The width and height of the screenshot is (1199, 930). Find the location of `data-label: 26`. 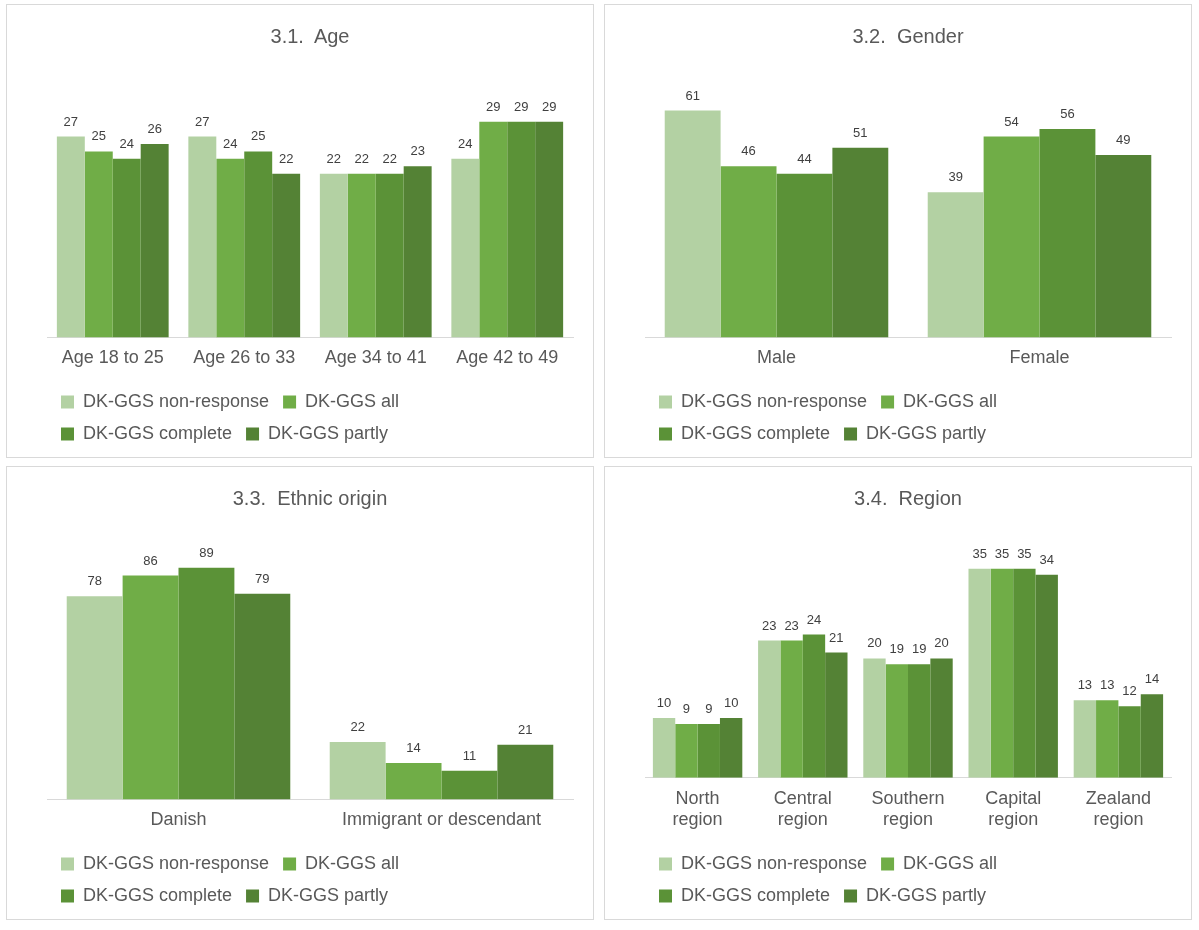

data-label: 26 is located at coordinates (154, 129).